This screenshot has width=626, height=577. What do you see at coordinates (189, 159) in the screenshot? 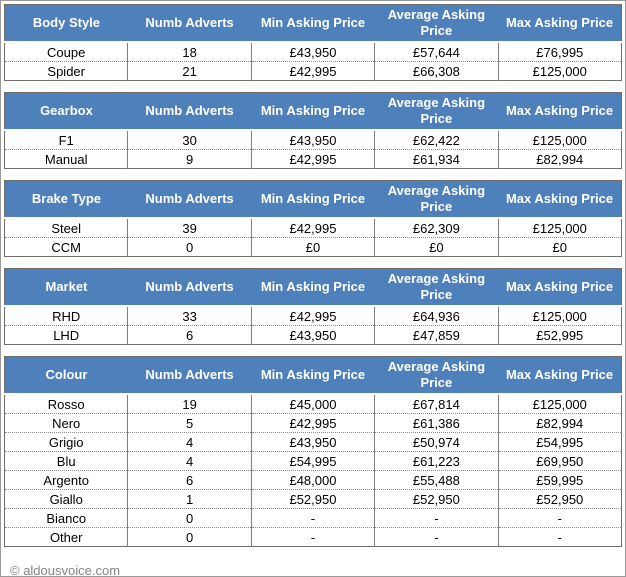
I see `cell-value: 9` at bounding box center [189, 159].